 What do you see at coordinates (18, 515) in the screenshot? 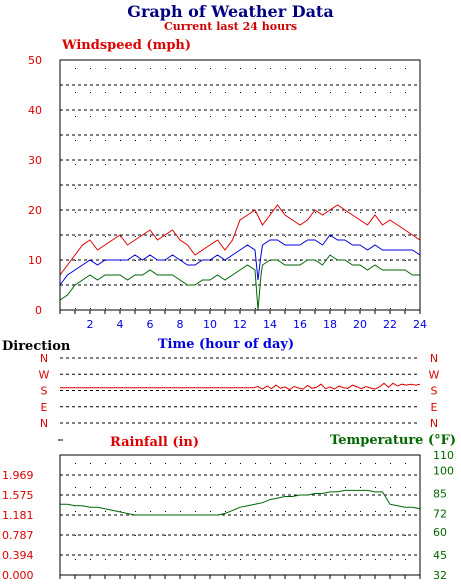
I see `rain-y-tick-label: 1.181` at bounding box center [18, 515].